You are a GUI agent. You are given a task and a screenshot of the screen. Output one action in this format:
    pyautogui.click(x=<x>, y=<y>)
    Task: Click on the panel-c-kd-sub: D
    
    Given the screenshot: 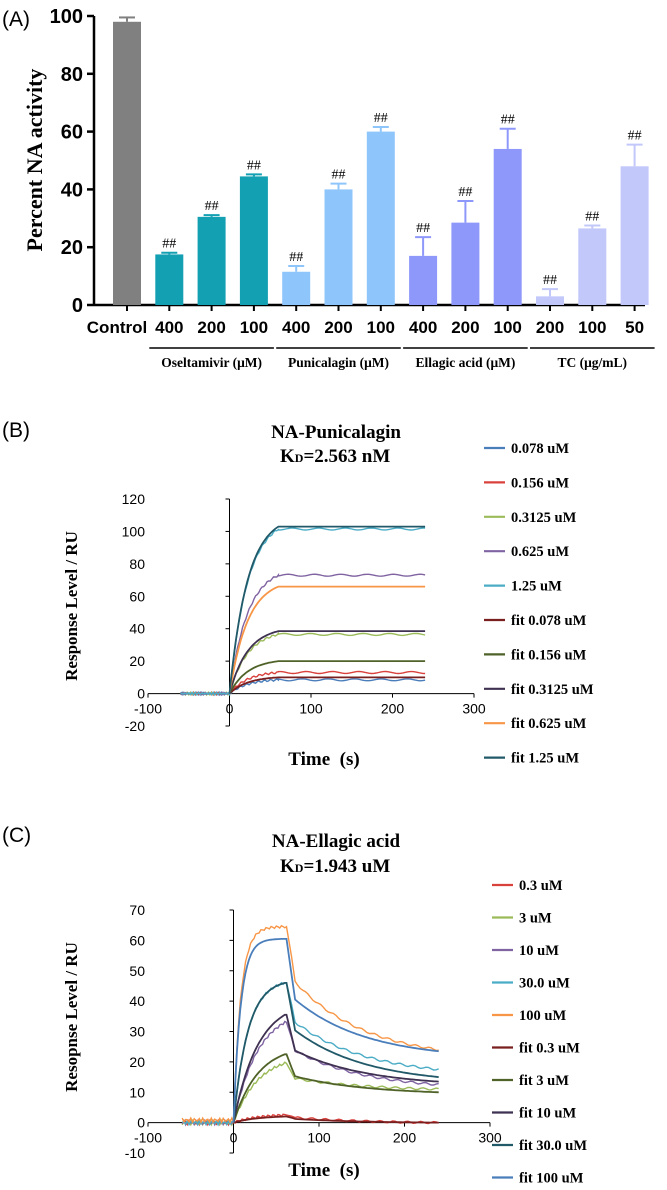 What is the action you would take?
    pyautogui.click(x=299, y=868)
    